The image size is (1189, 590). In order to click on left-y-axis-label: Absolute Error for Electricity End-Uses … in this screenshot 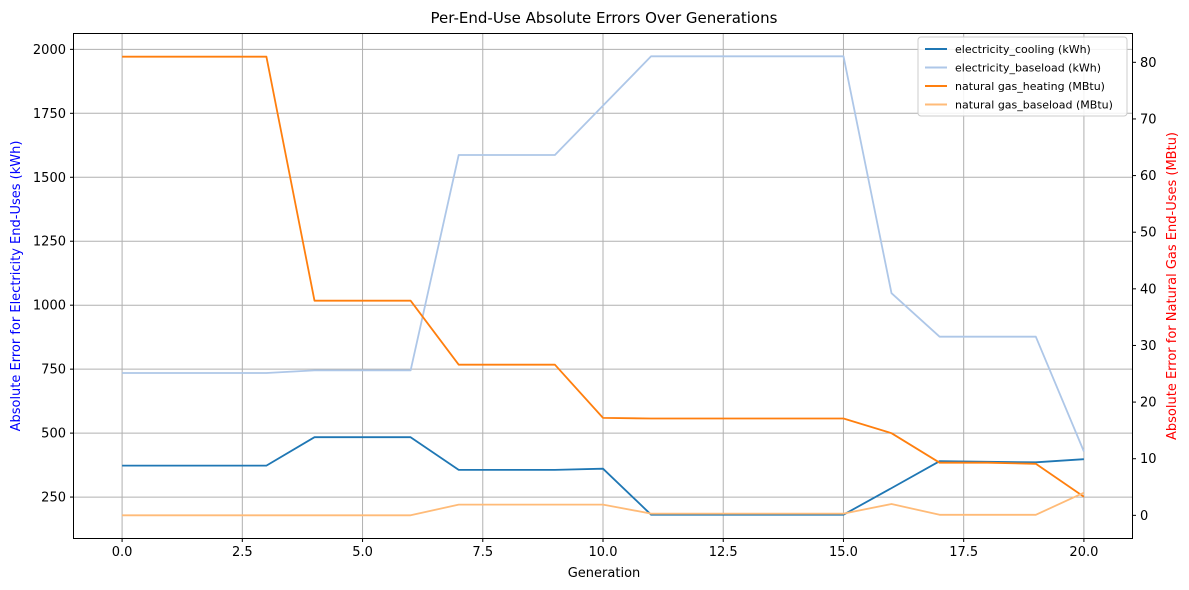, I will do `click(16, 286)`.